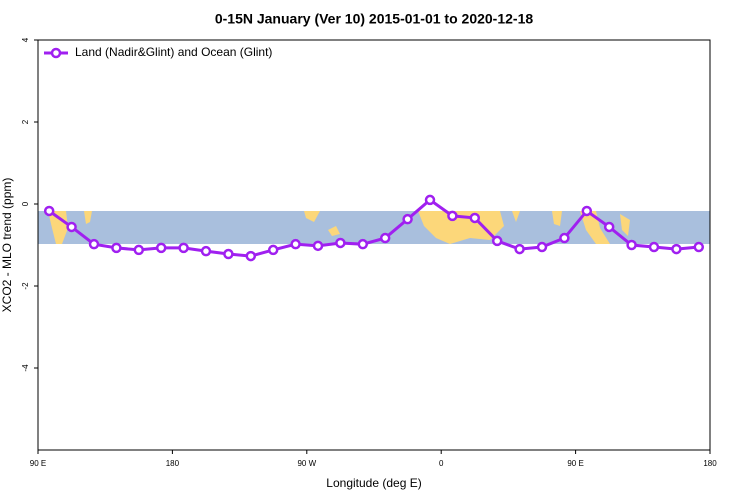  I want to click on x-tick-label: 0, so click(441, 463).